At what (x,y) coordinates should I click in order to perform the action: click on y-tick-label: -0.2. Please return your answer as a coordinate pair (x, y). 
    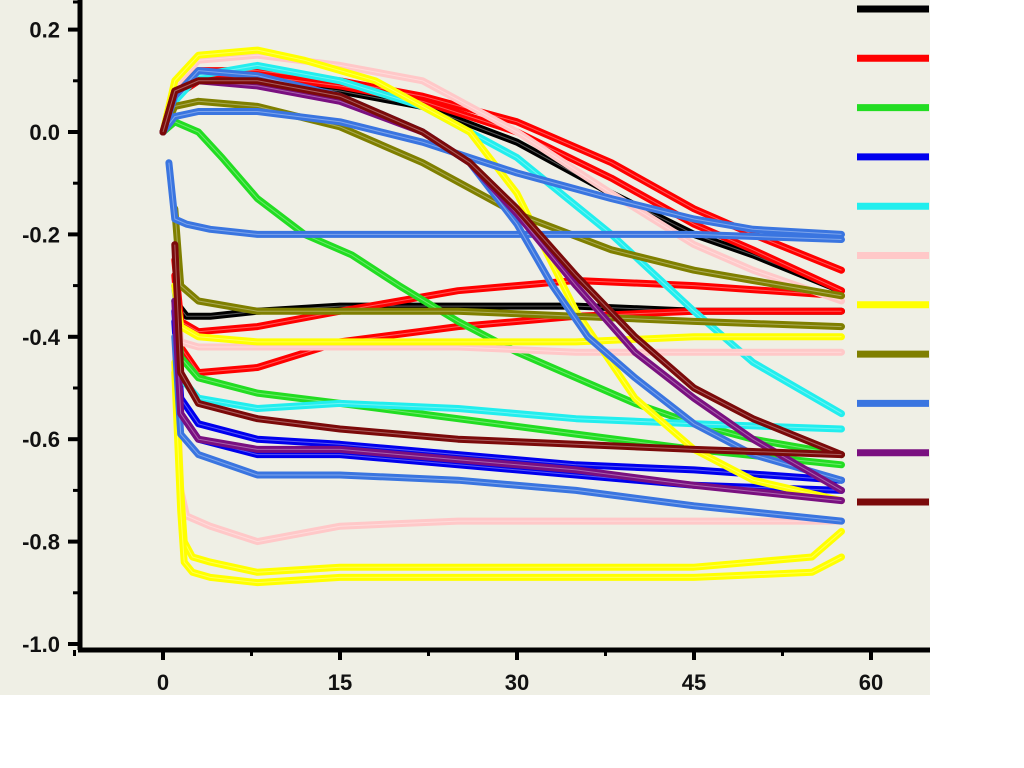
    Looking at the image, I should click on (41, 234).